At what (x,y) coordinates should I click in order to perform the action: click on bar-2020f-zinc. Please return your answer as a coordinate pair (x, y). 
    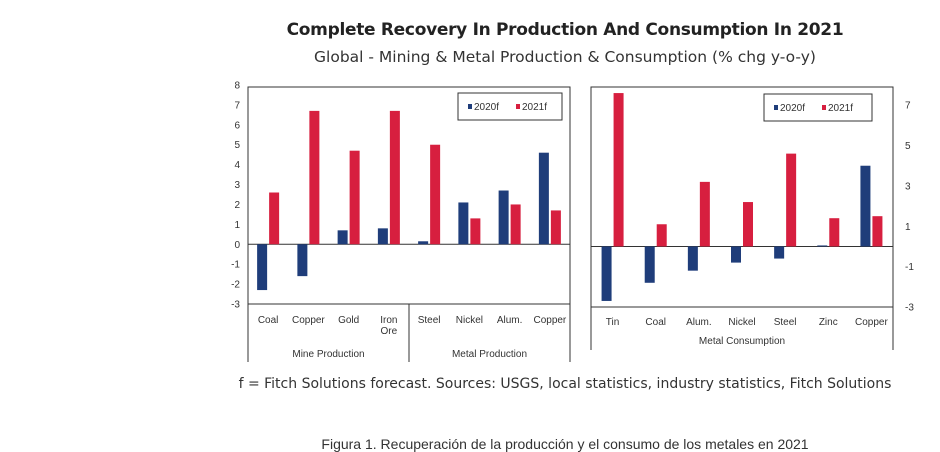
    Looking at the image, I should click on (822, 246).